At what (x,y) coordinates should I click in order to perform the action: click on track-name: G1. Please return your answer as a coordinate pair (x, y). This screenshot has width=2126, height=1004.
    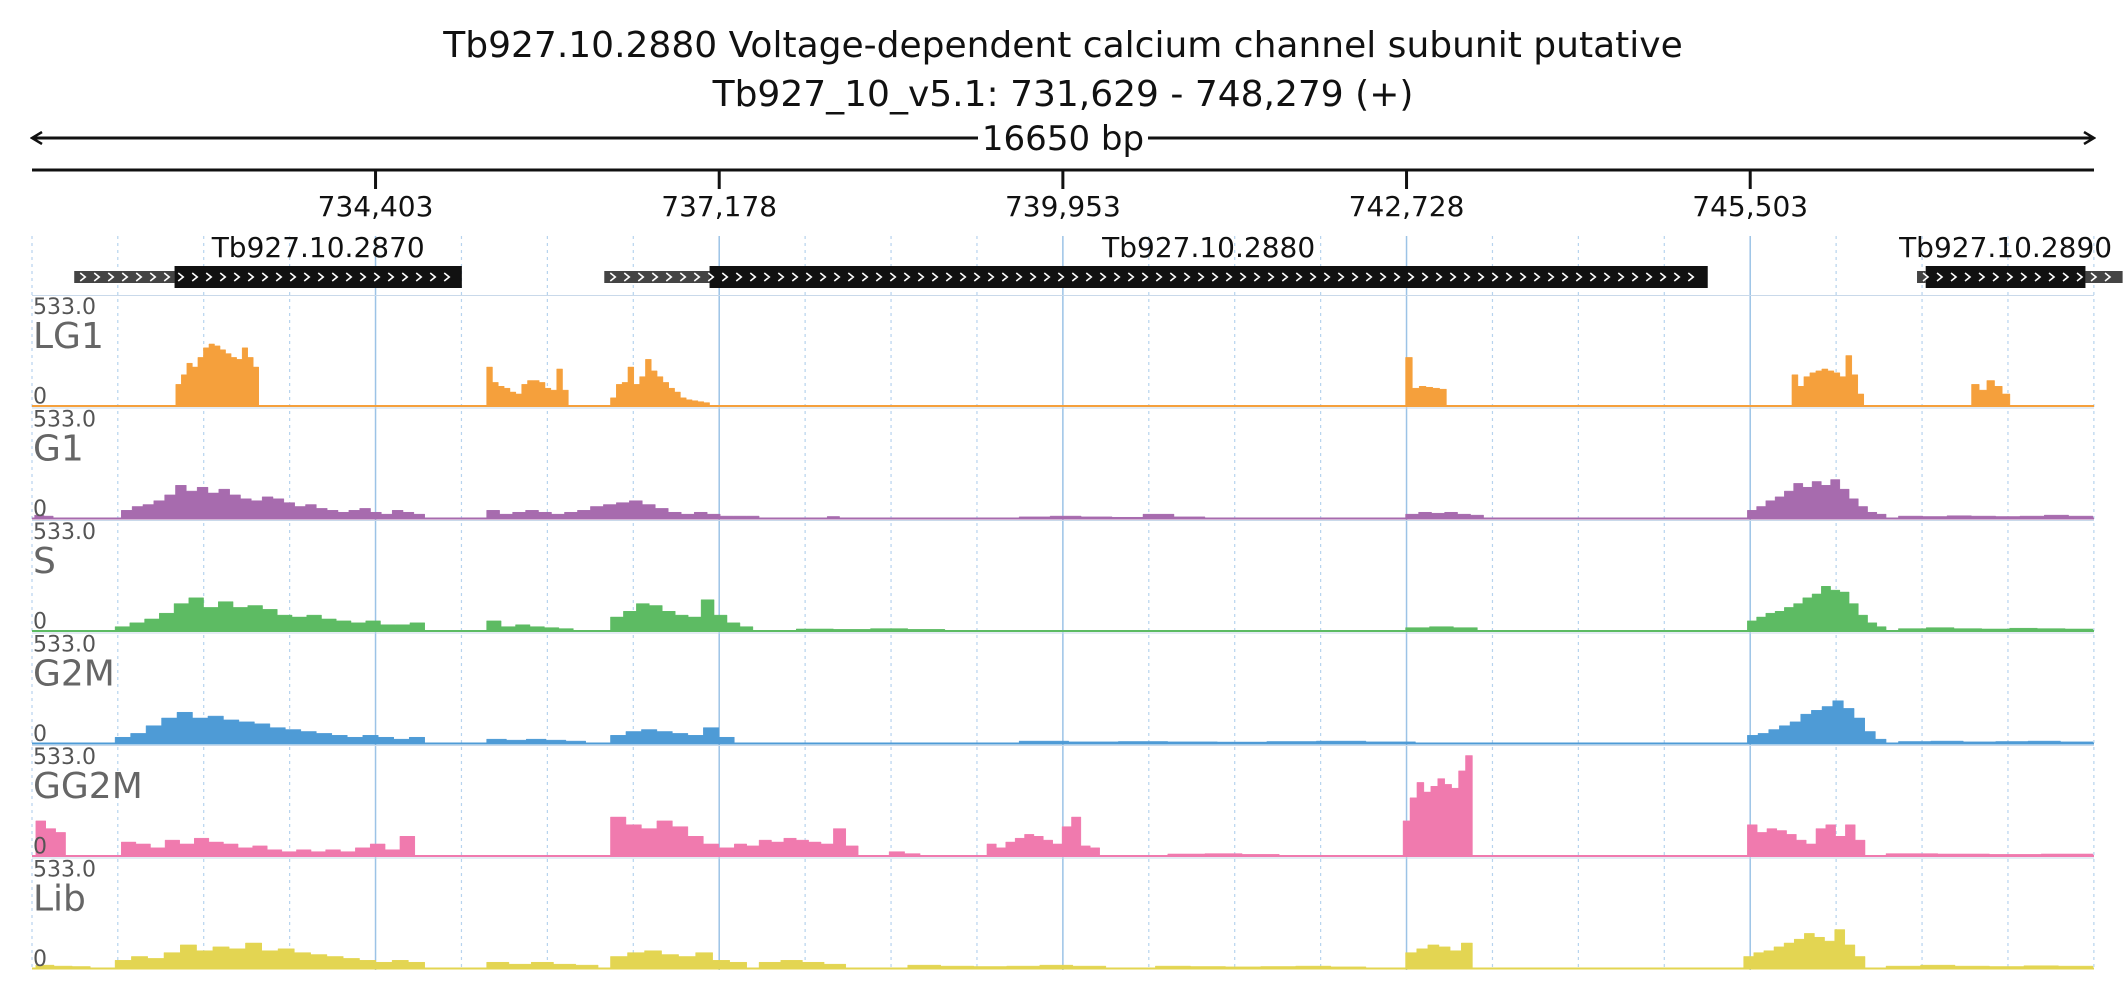
    Looking at the image, I should click on (58, 449).